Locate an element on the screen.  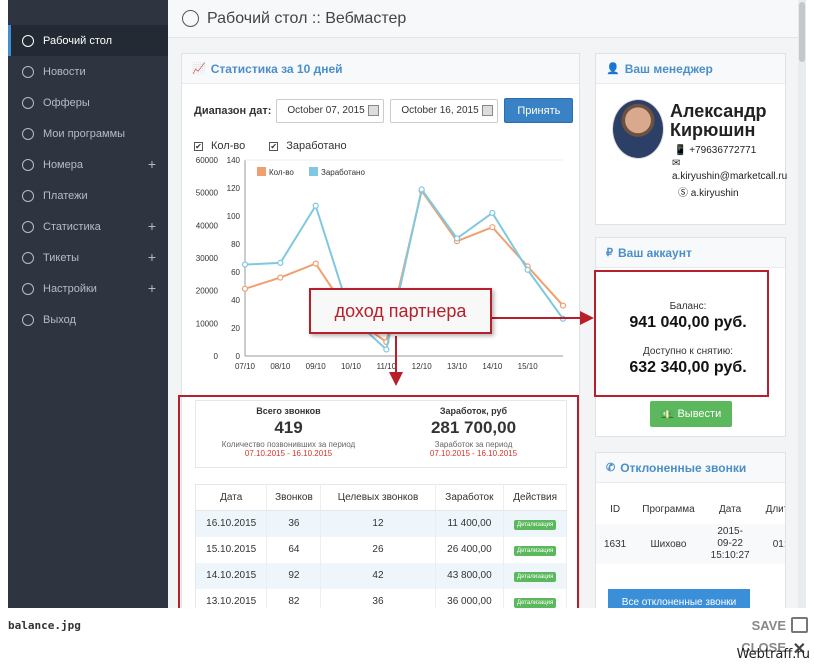
data-point is located at coordinates (492, 227).